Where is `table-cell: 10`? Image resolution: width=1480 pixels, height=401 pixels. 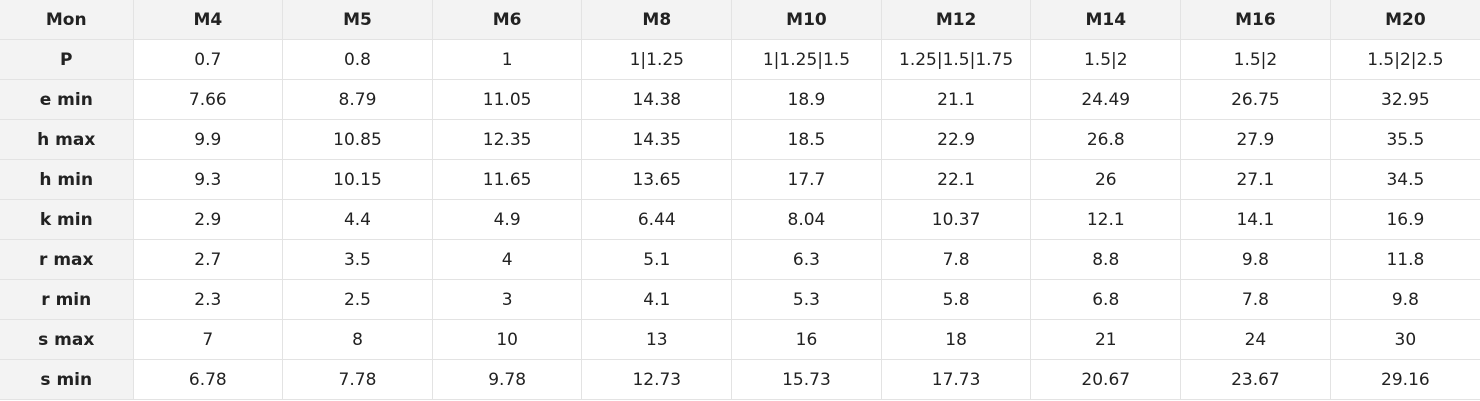
table-cell: 10 is located at coordinates (507, 339).